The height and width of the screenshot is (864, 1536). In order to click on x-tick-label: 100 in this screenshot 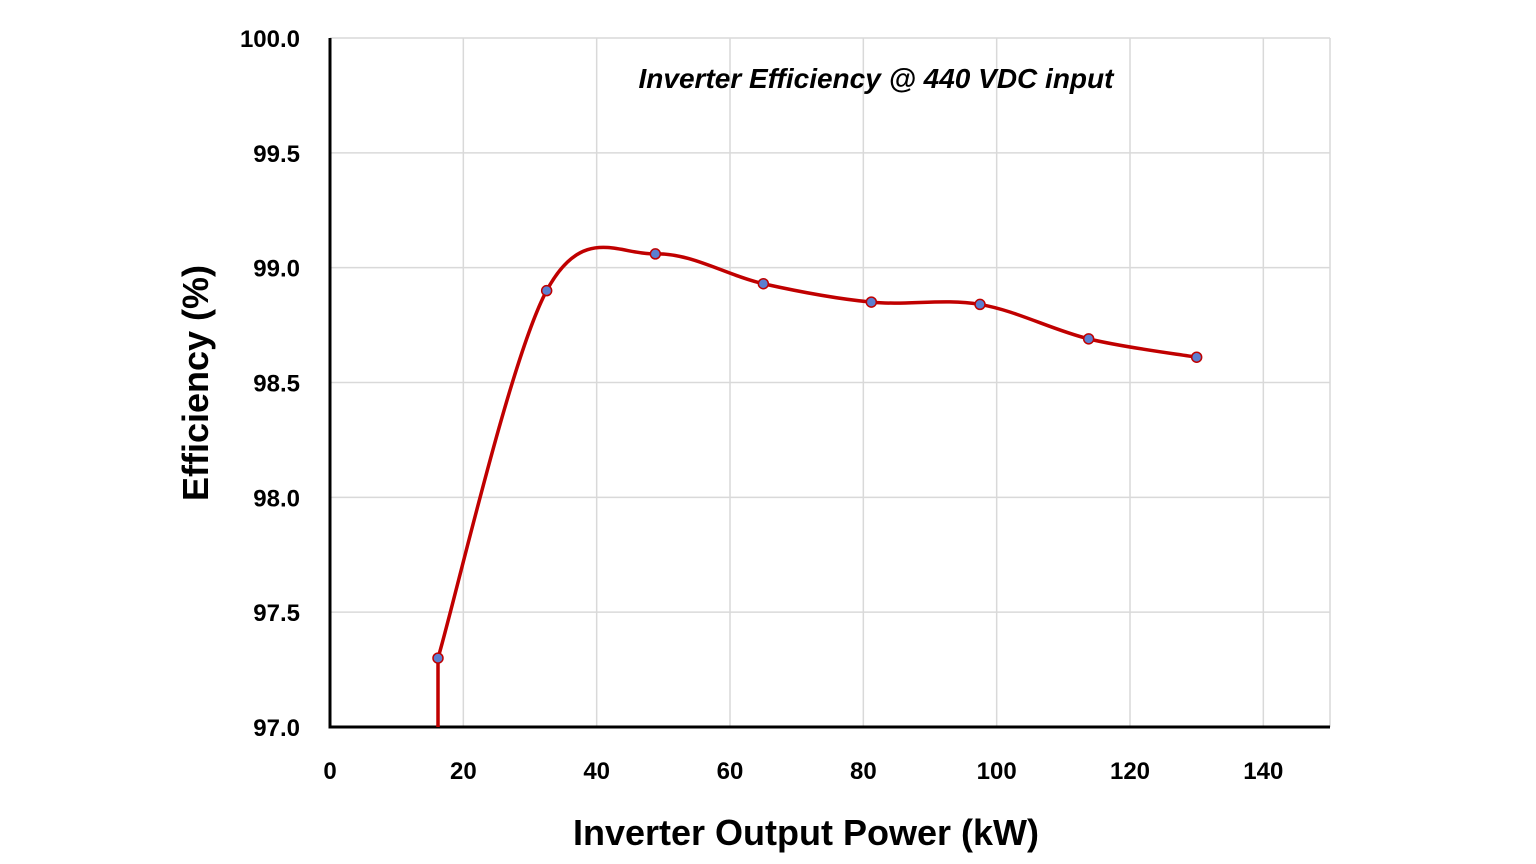, I will do `click(997, 771)`.